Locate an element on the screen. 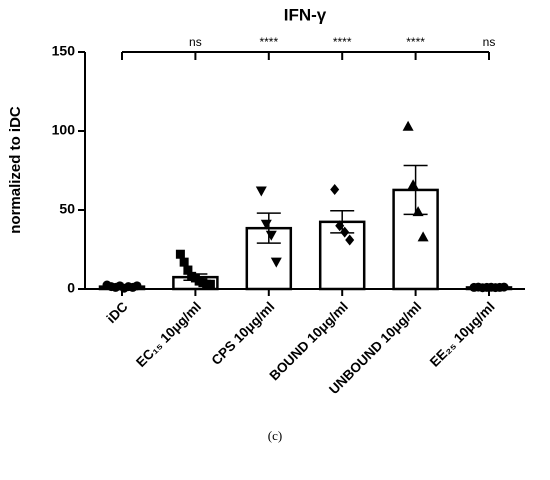 This screenshot has width=550, height=480. y-axis-label: normalized to iDC is located at coordinates (15, 170).